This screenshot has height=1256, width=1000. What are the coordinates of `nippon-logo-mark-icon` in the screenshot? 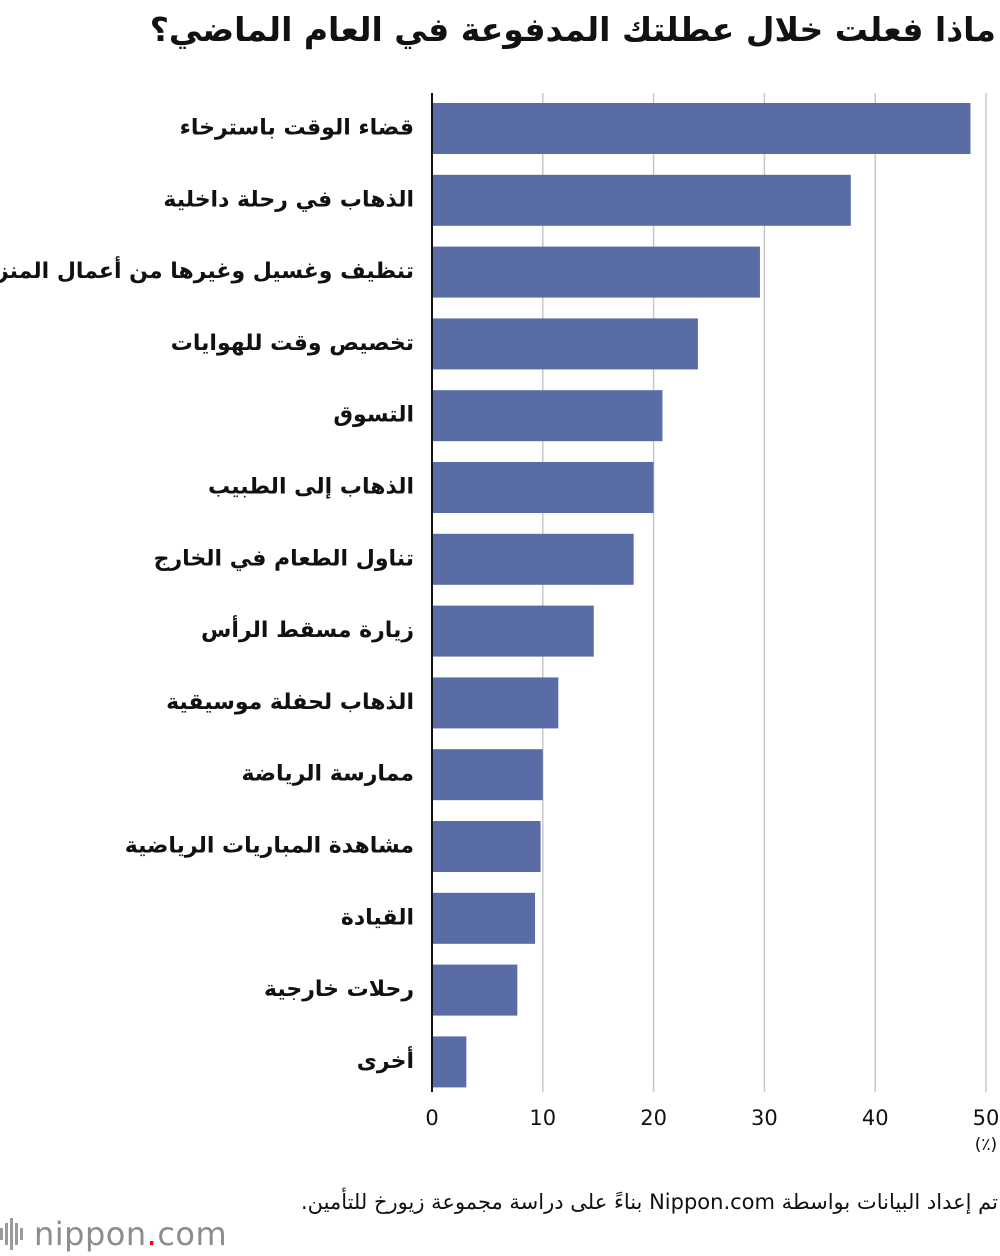 It's located at (11, 1234).